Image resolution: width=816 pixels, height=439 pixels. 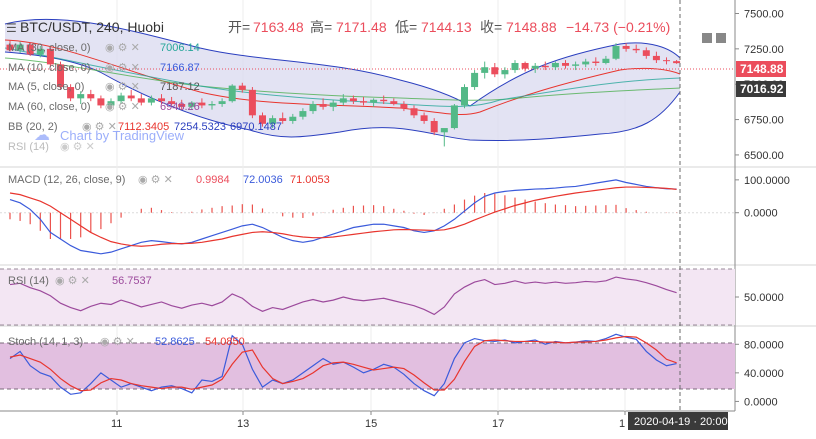 I want to click on time-axis-label: 11, so click(x=116, y=424).